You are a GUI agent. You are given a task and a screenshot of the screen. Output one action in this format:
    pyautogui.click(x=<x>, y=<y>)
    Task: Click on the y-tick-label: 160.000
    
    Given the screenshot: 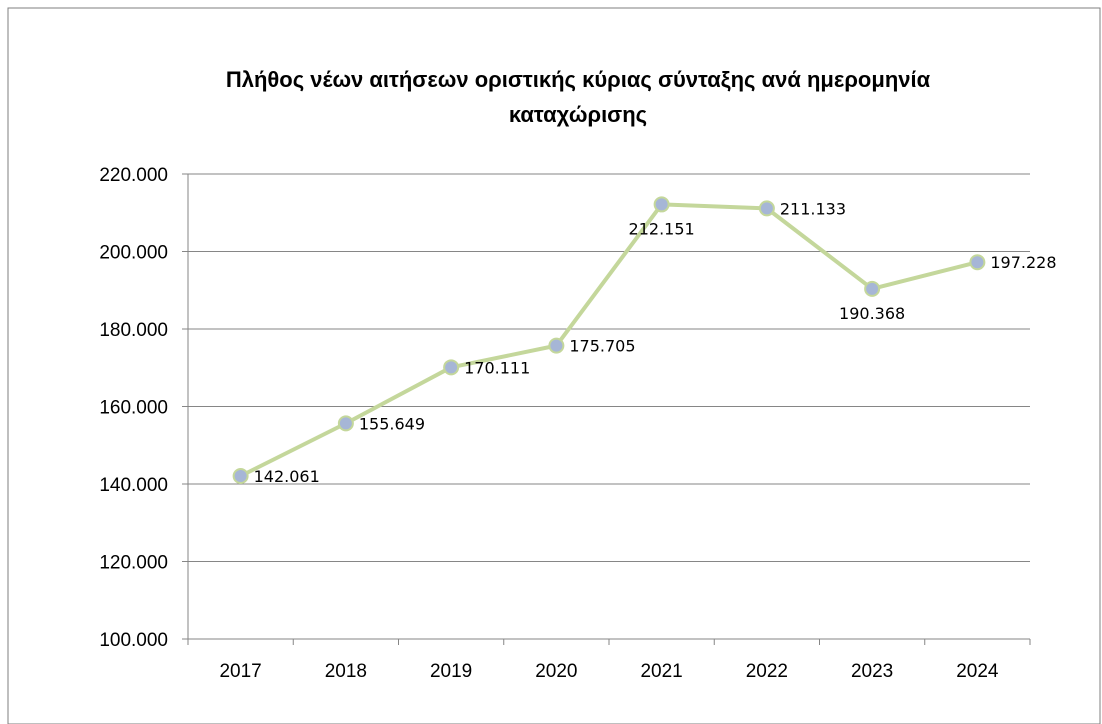 What is the action you would take?
    pyautogui.click(x=133, y=408)
    